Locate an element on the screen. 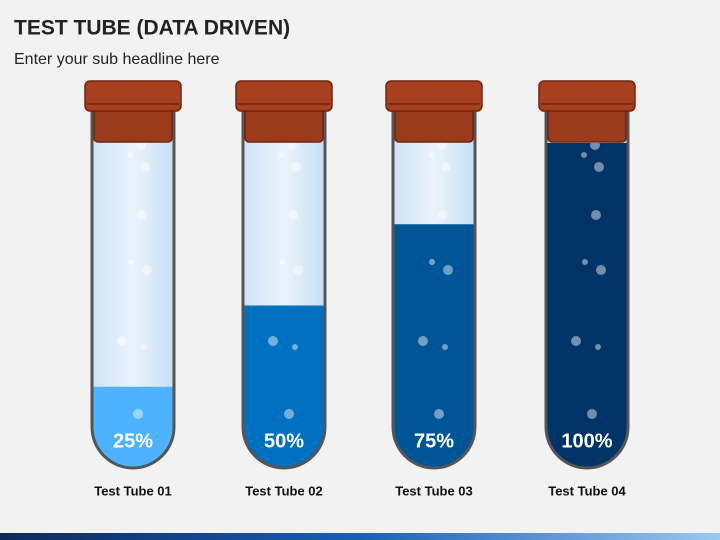 The image size is (720, 540). value-label: 50% is located at coordinates (284, 441).